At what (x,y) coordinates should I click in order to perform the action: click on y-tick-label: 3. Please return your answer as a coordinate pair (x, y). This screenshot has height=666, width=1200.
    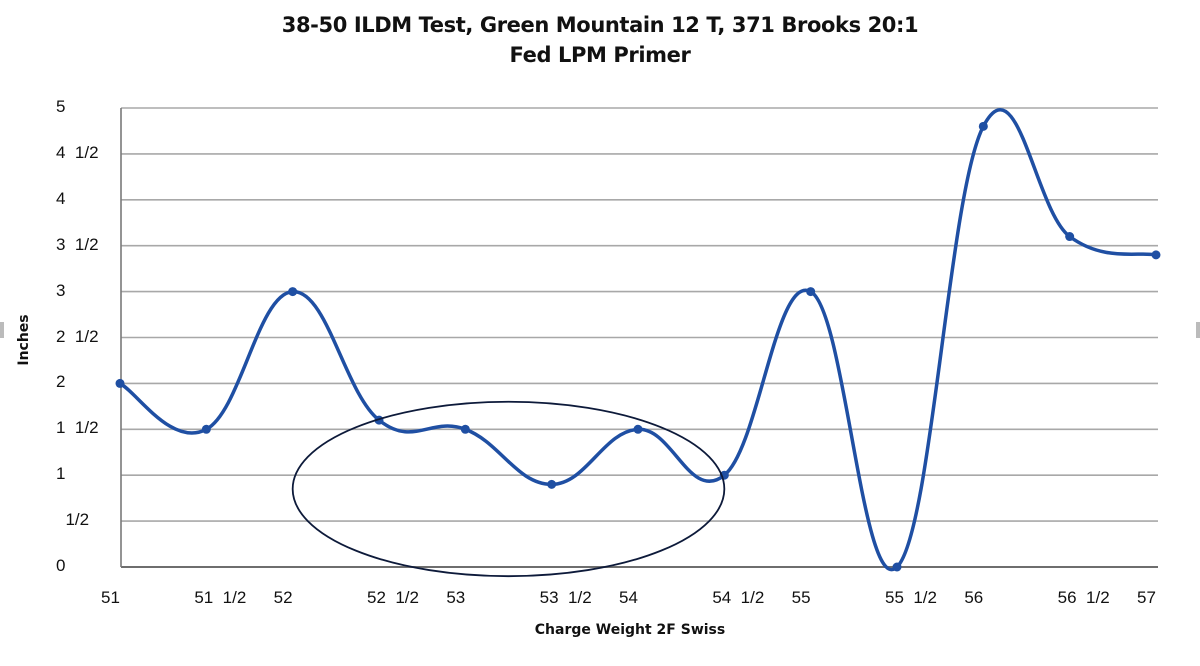
    Looking at the image, I should click on (61, 290).